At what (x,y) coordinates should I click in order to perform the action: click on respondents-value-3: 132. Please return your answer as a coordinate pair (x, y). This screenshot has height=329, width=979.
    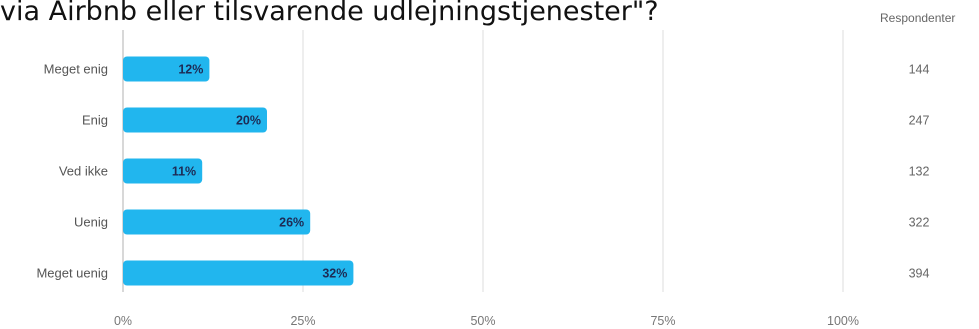
    Looking at the image, I should click on (919, 172).